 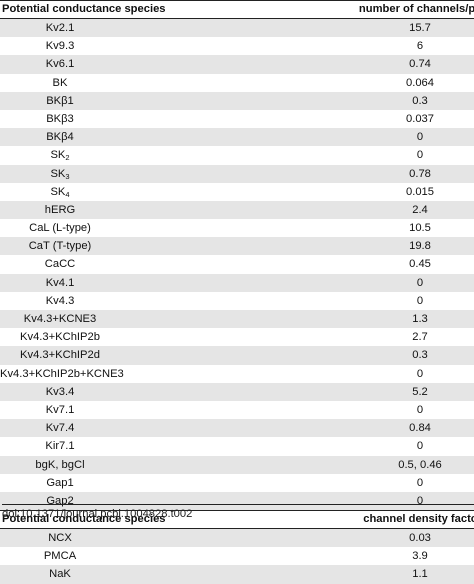 I want to click on species-value: 0.015, so click(x=420, y=191).